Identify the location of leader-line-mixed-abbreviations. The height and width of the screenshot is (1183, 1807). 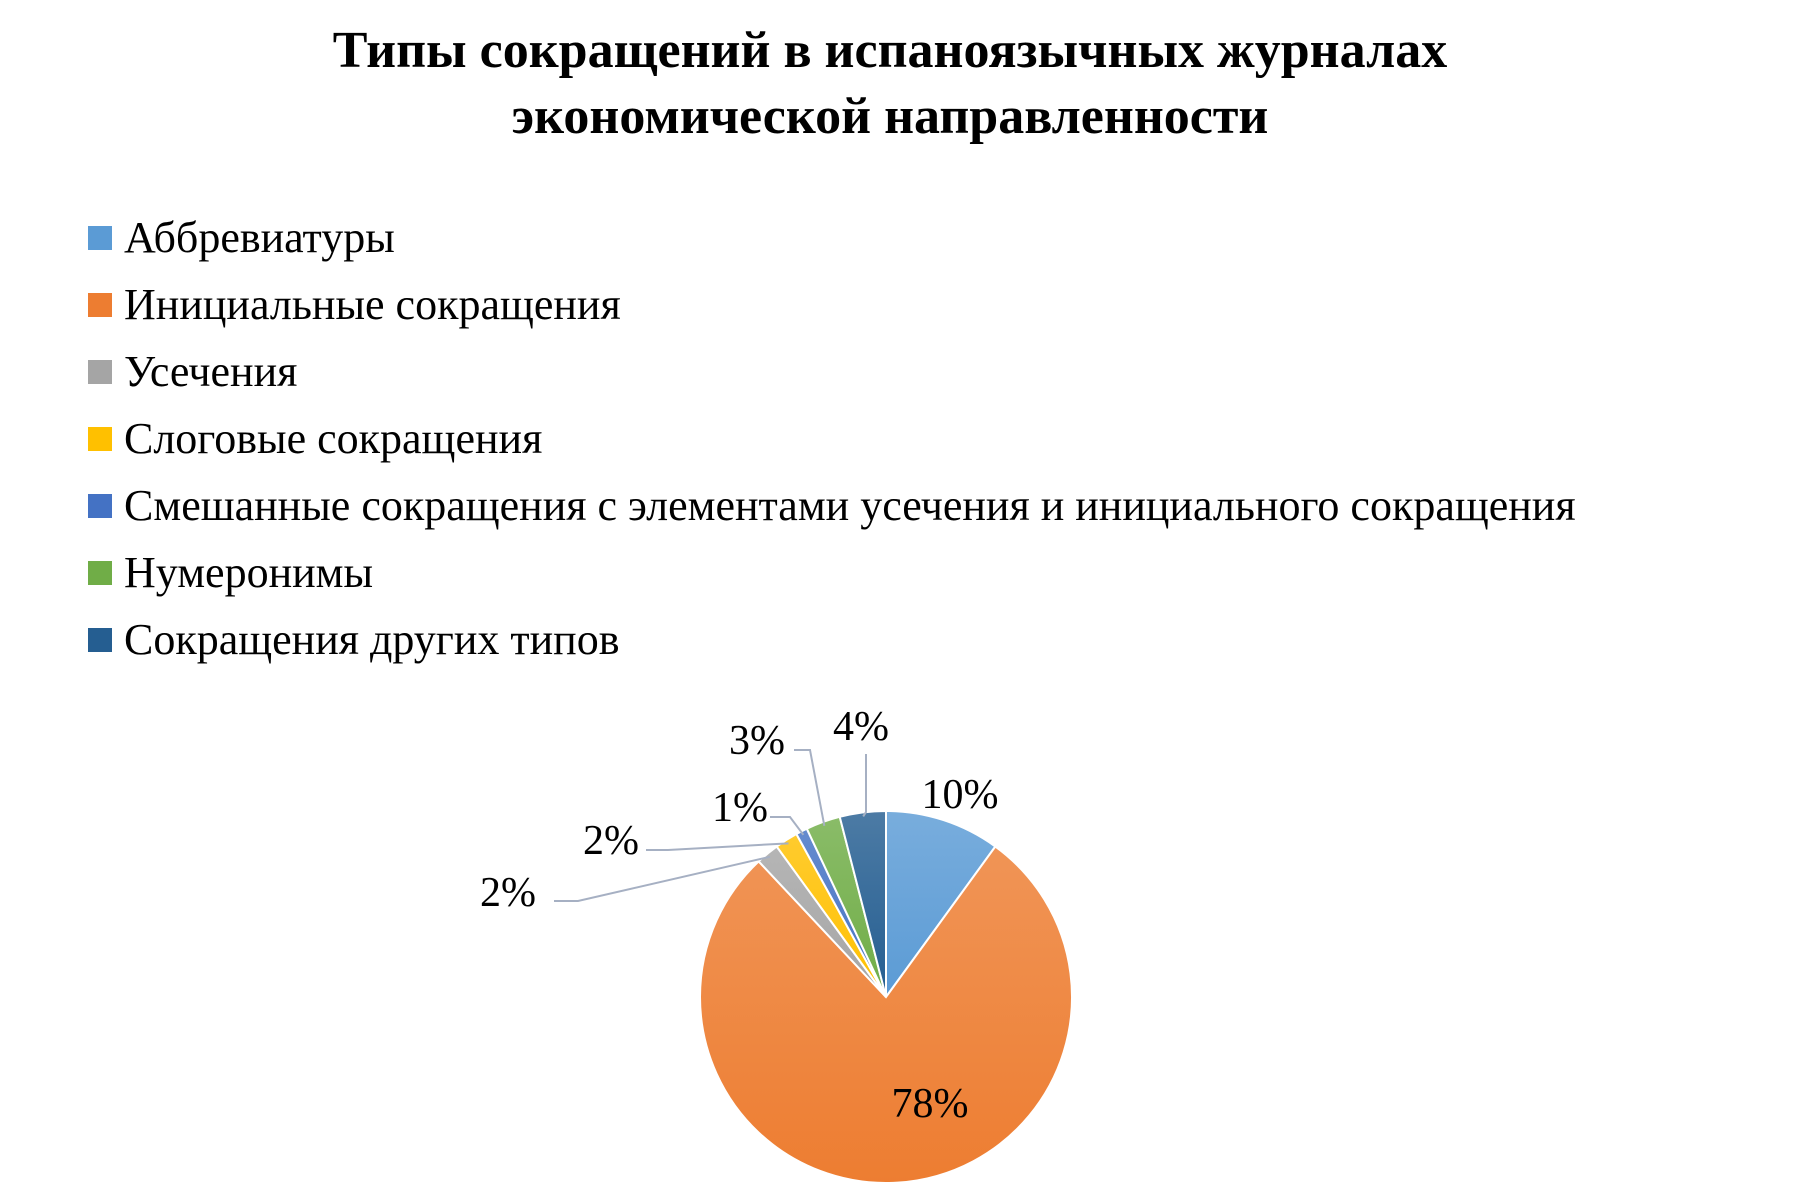
(787, 826).